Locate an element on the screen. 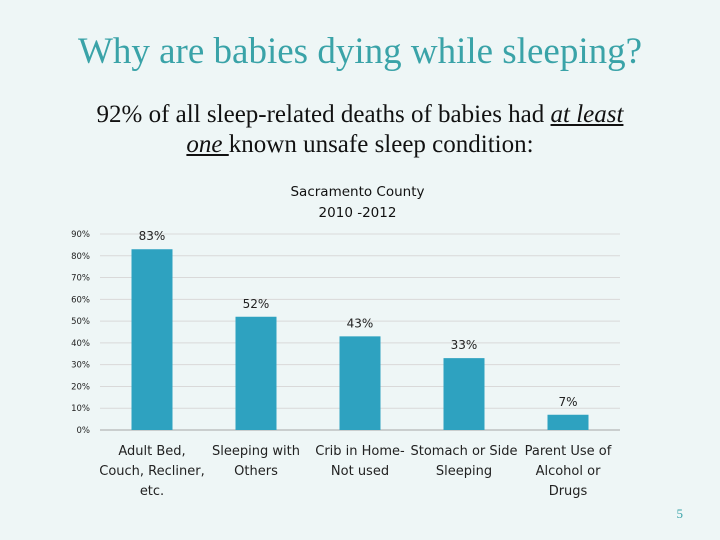  chart-title-line-1: Sacramento County is located at coordinates (357, 192).